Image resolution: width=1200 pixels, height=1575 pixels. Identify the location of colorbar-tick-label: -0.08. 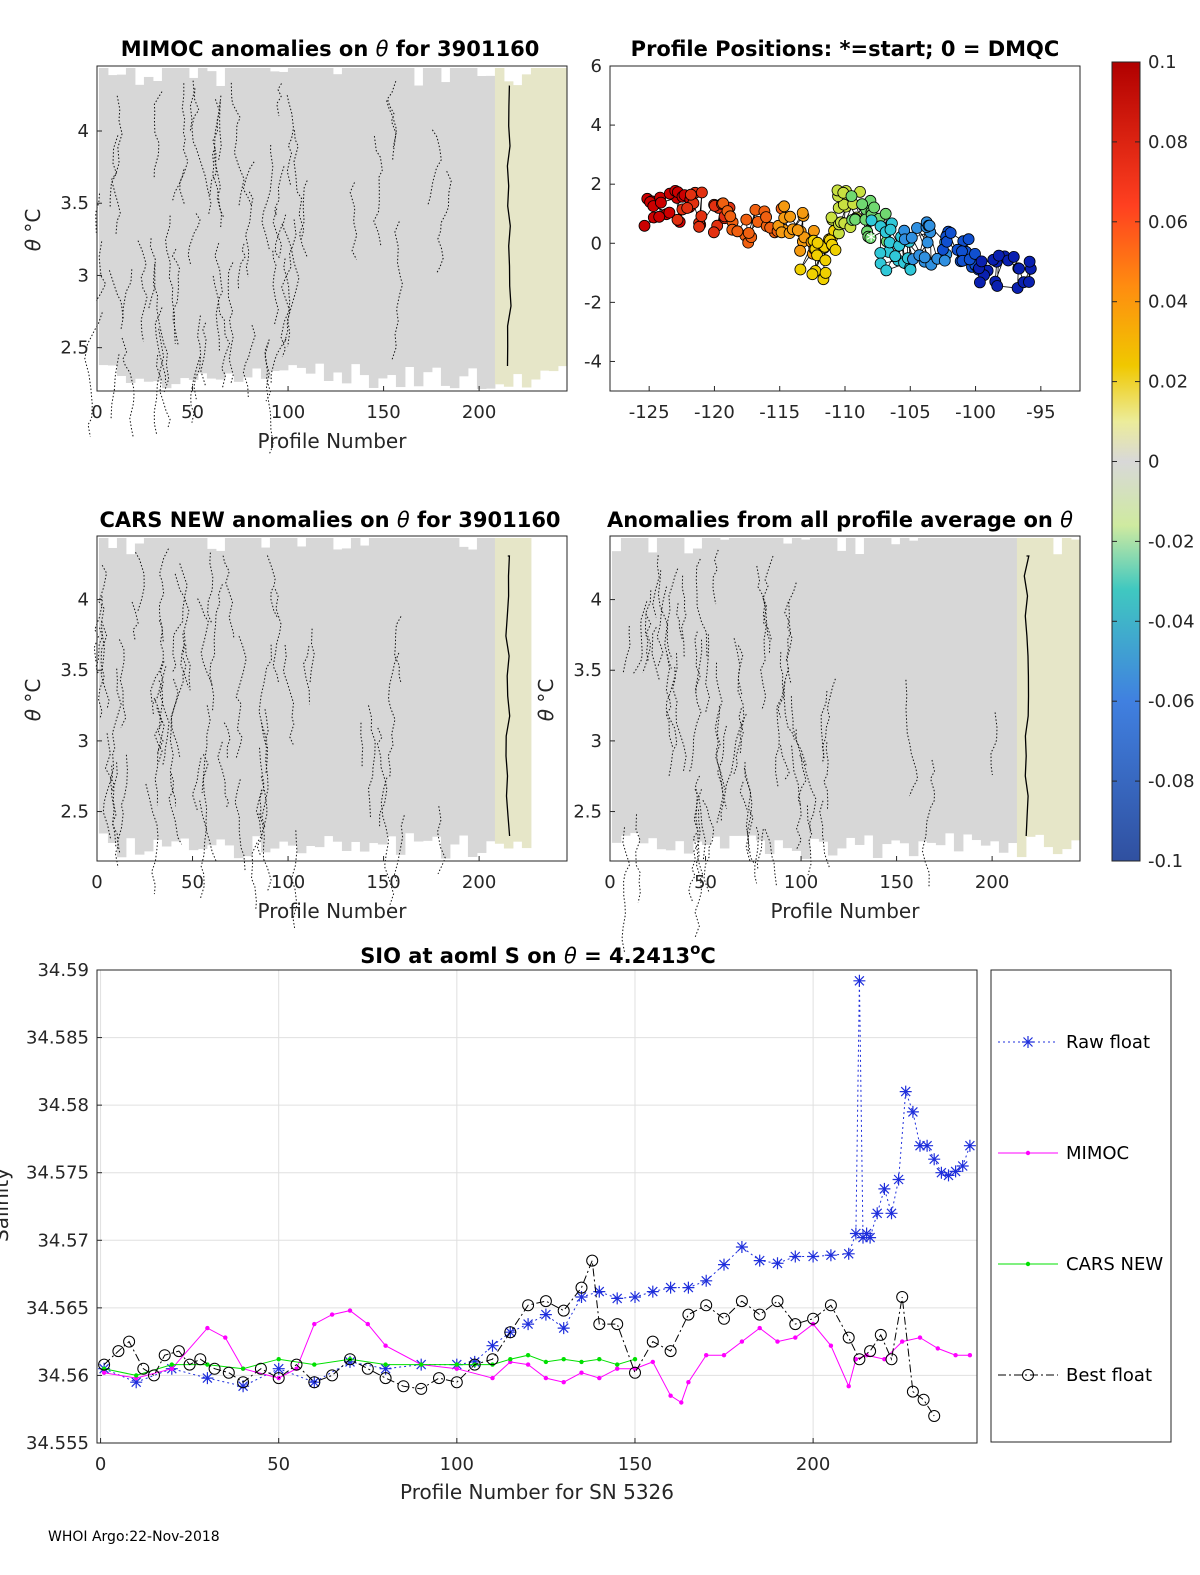
(1171, 781).